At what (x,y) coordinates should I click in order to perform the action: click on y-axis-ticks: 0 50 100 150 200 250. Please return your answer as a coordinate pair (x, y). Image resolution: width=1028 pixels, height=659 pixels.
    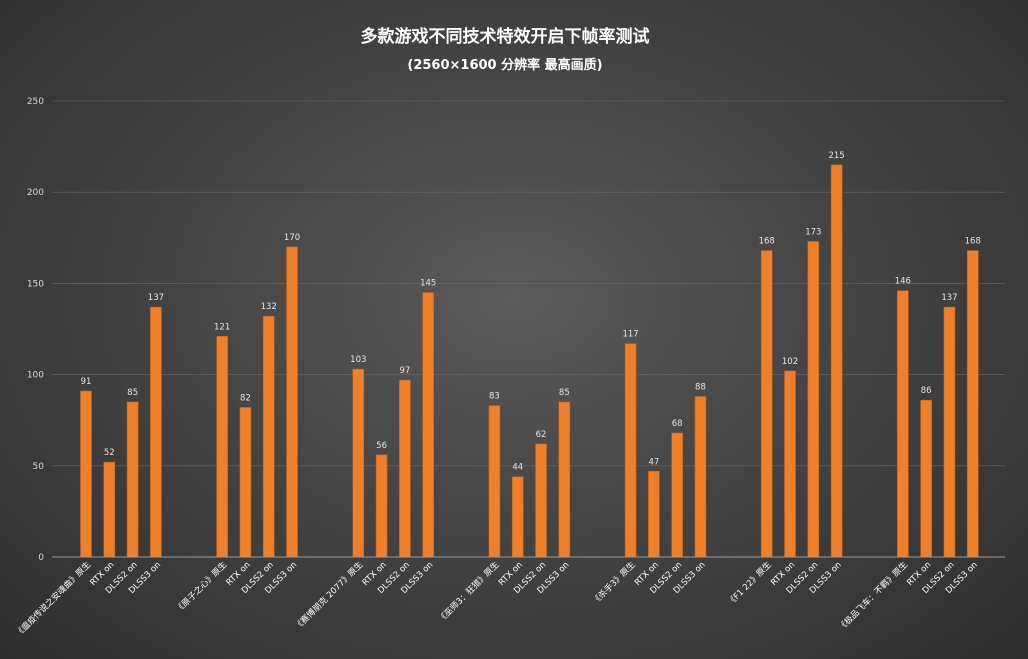
    Looking at the image, I should click on (35, 330).